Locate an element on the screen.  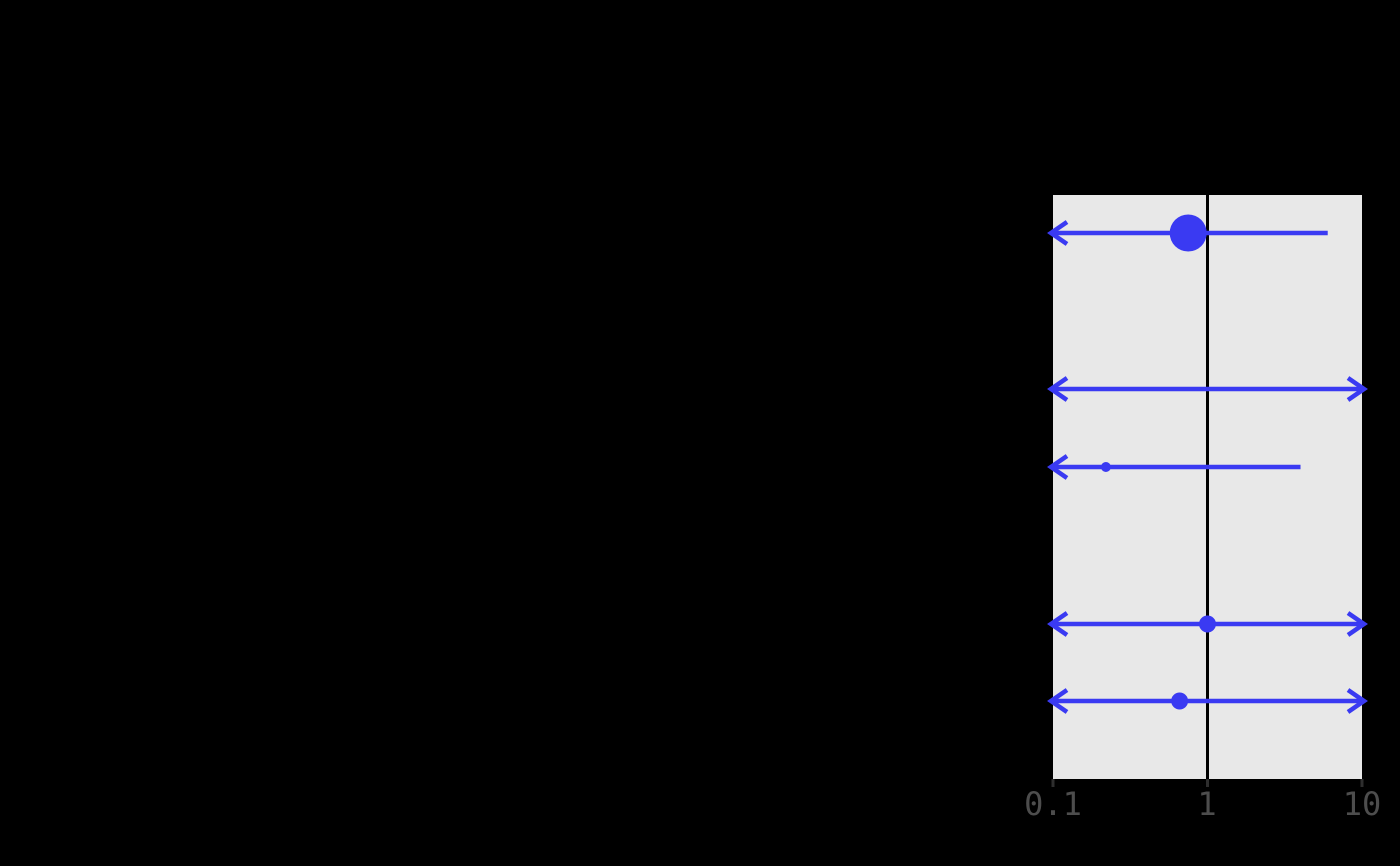
x-tick-label-10: 10 is located at coordinates (1362, 804).